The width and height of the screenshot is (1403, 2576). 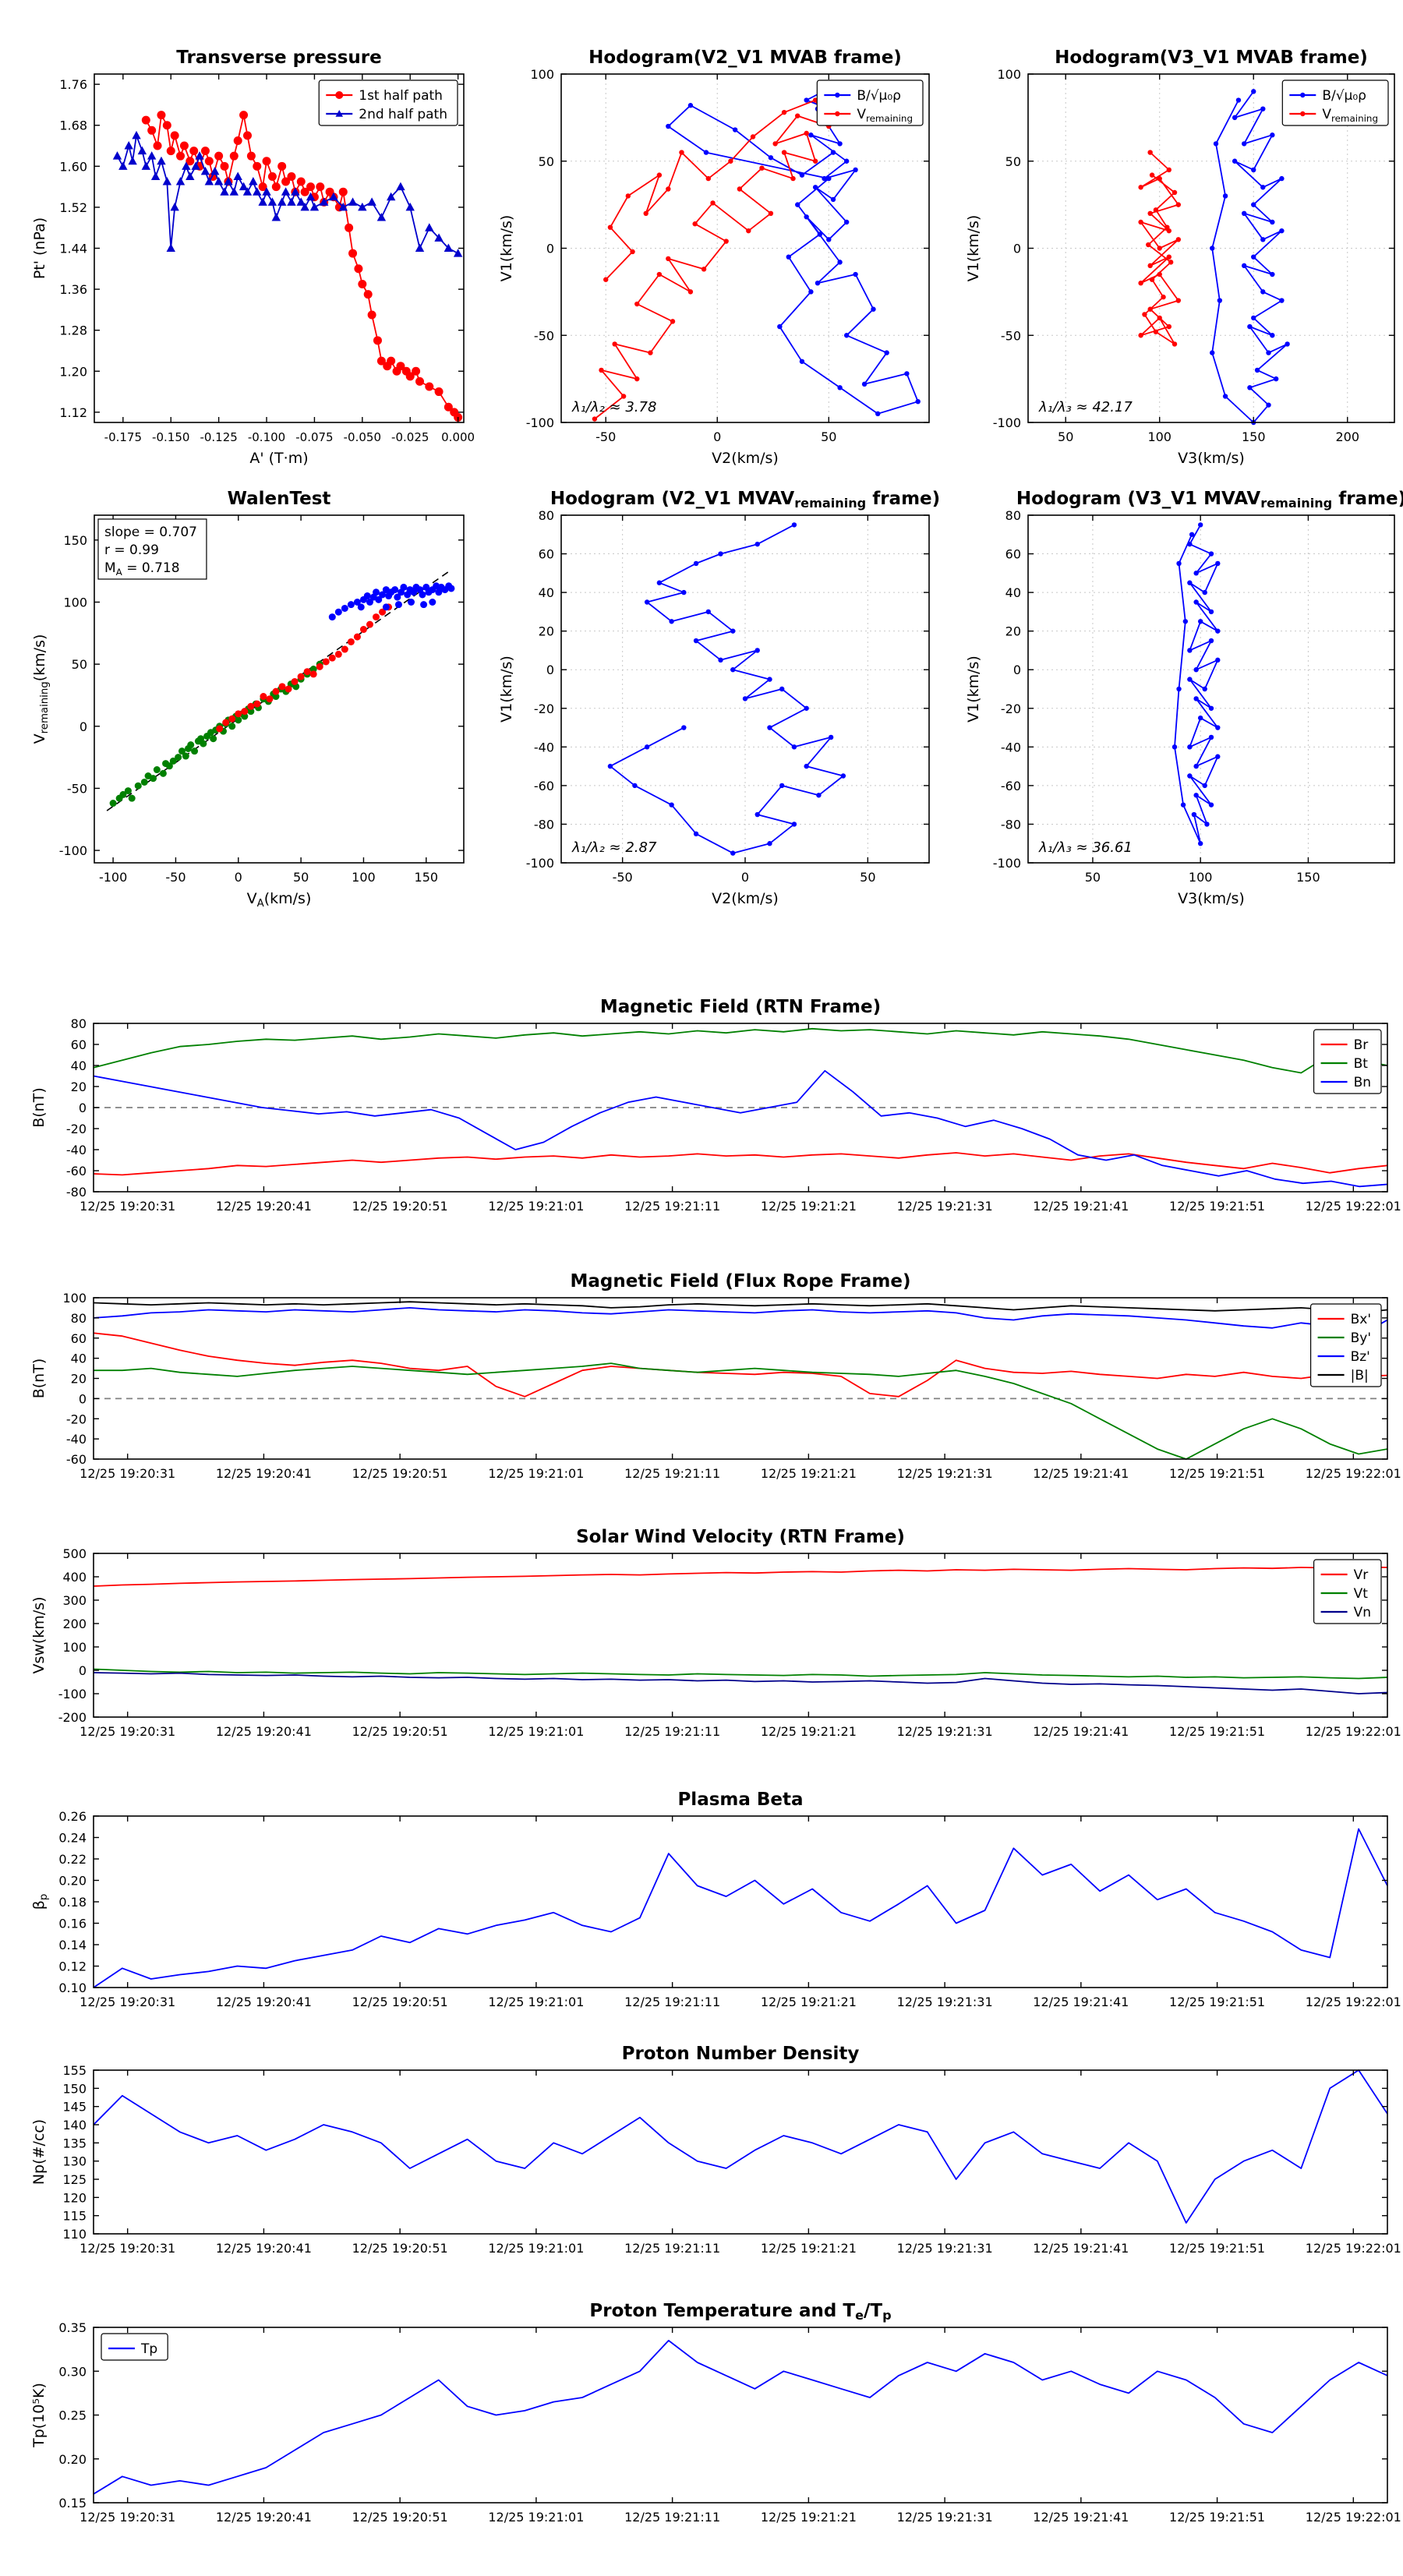 I want to click on y-tick-label: 0.18, so click(x=72, y=1902).